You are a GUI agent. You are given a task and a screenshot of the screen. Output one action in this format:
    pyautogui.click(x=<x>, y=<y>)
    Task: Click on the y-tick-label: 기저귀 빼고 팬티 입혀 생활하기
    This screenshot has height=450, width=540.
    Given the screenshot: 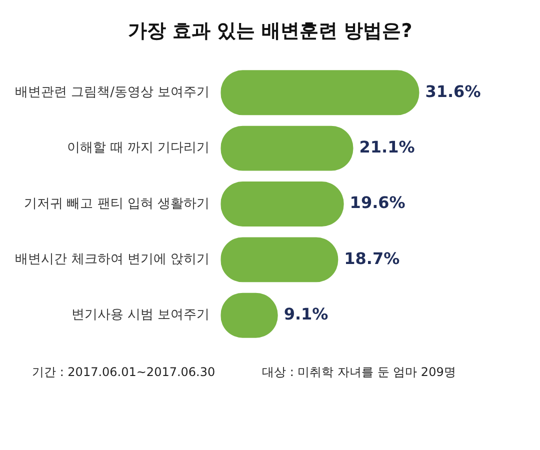 What is the action you would take?
    pyautogui.click(x=117, y=204)
    